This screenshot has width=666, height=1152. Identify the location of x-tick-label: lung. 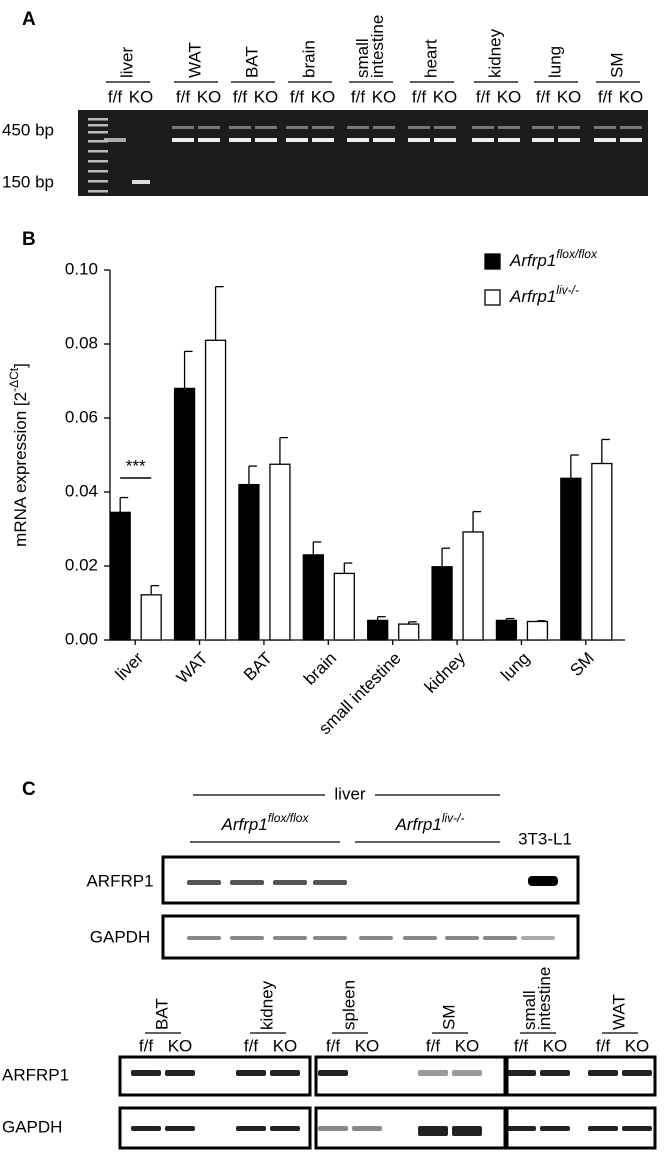
(515, 667).